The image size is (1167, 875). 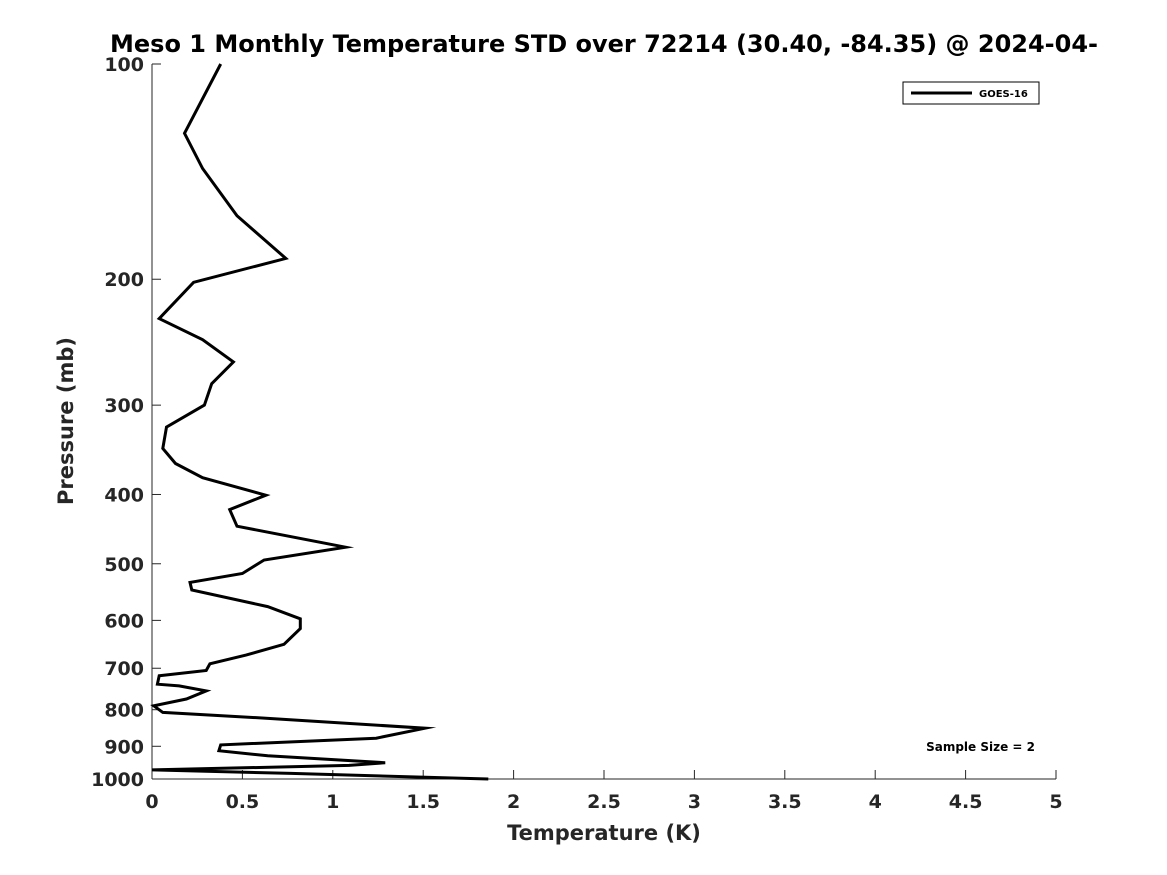 What do you see at coordinates (124, 565) in the screenshot?
I see `y-tick-label: 500` at bounding box center [124, 565].